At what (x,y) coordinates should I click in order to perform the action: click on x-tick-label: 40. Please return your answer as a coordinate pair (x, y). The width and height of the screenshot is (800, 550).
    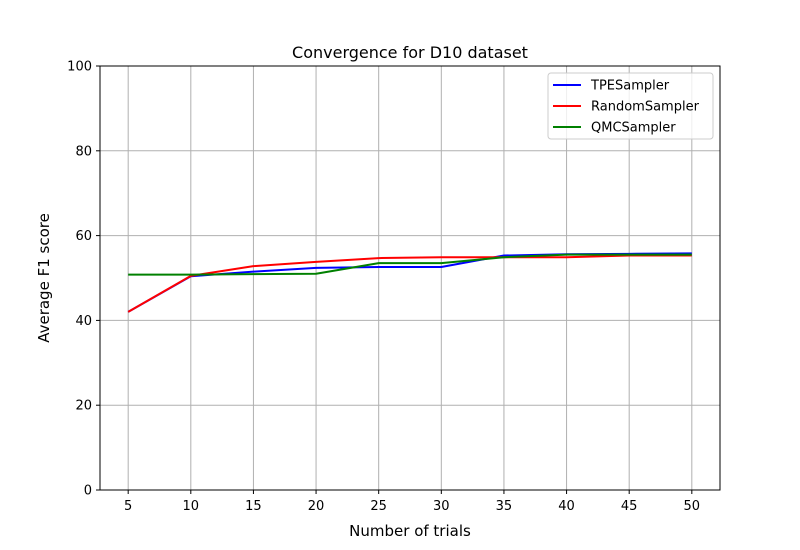
    Looking at the image, I should click on (566, 506).